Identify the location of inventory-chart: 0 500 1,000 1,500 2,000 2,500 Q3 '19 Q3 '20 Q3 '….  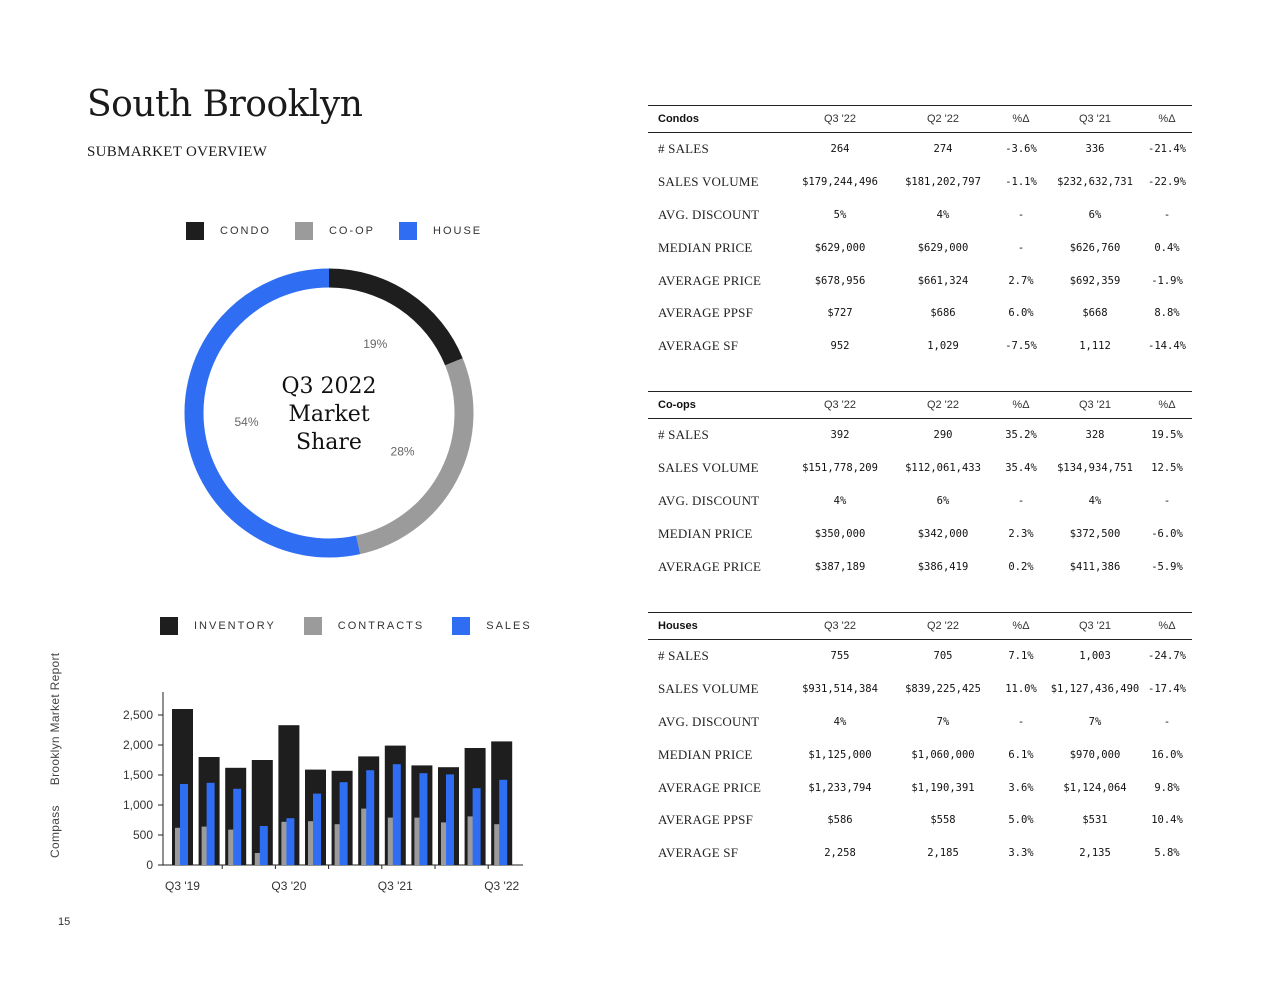
(320, 790).